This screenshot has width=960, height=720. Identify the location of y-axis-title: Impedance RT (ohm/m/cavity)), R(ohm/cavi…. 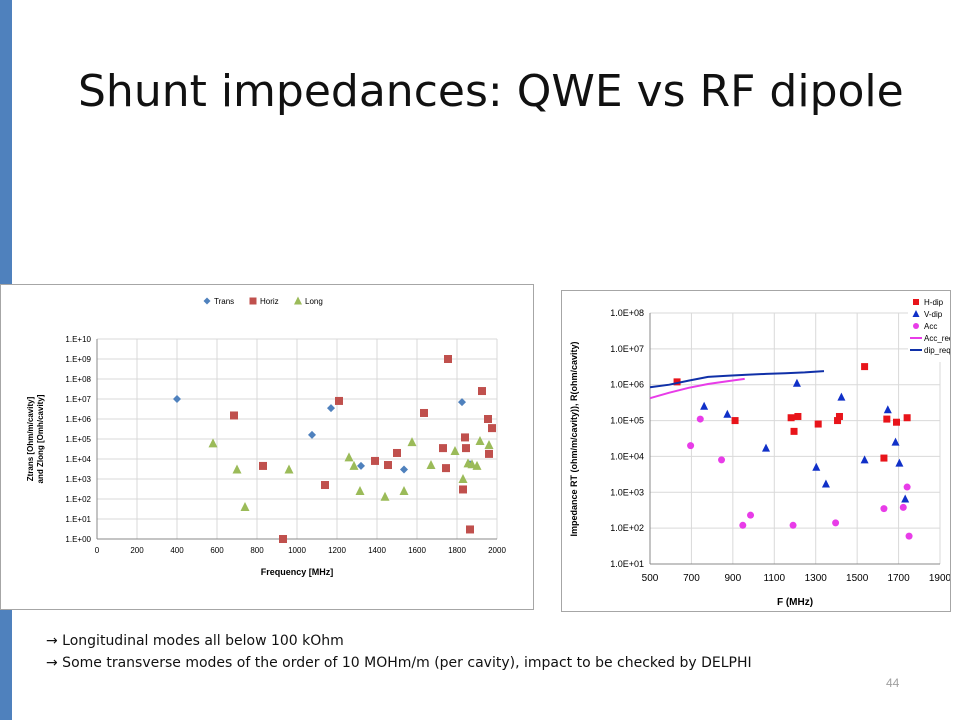
(574, 438).